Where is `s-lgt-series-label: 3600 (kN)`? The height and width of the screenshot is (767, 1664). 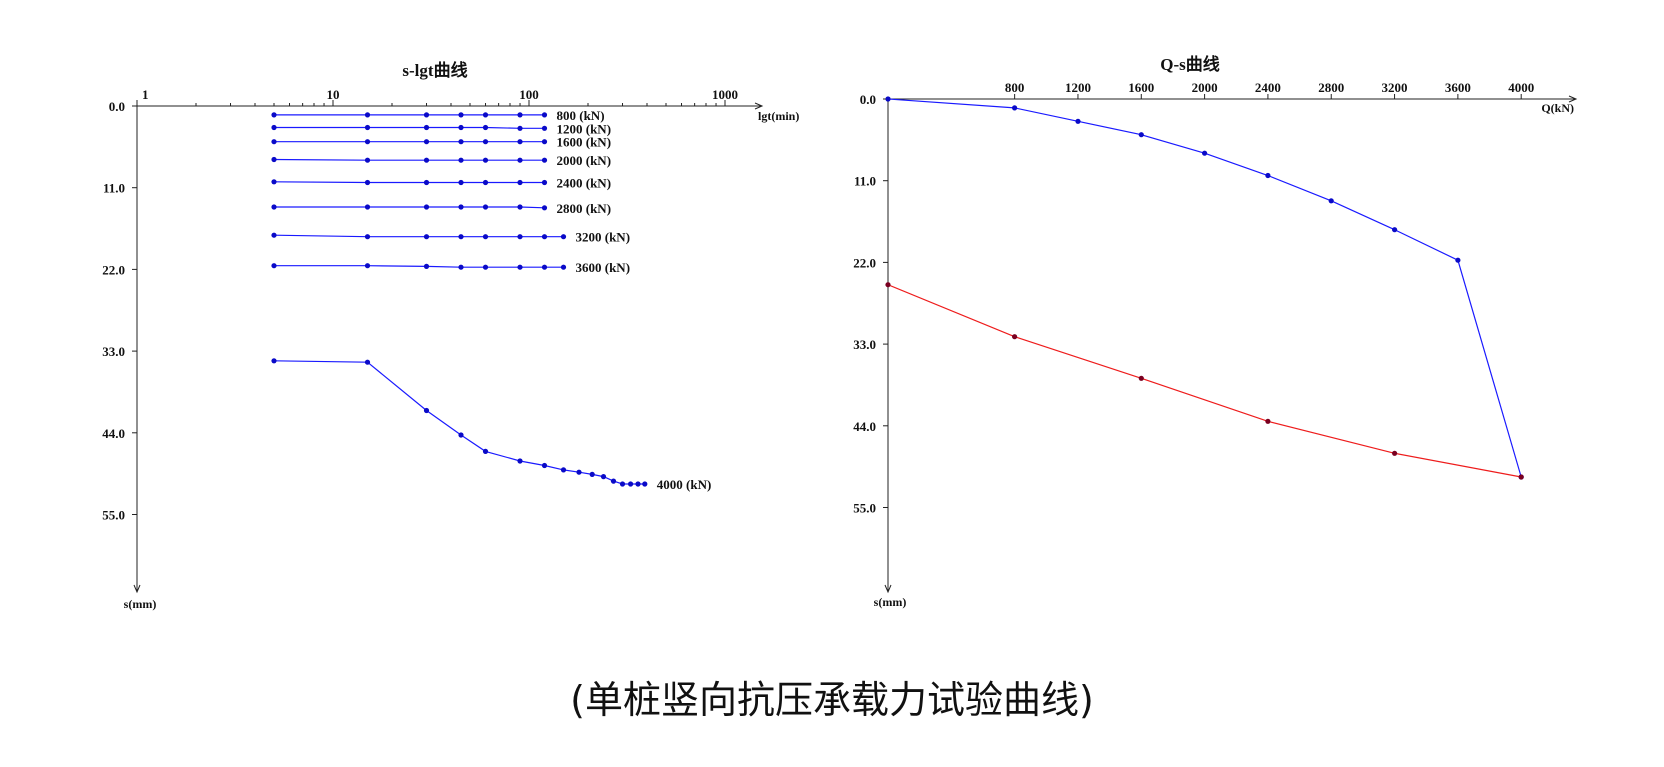
s-lgt-series-label: 3600 (kN) is located at coordinates (603, 267).